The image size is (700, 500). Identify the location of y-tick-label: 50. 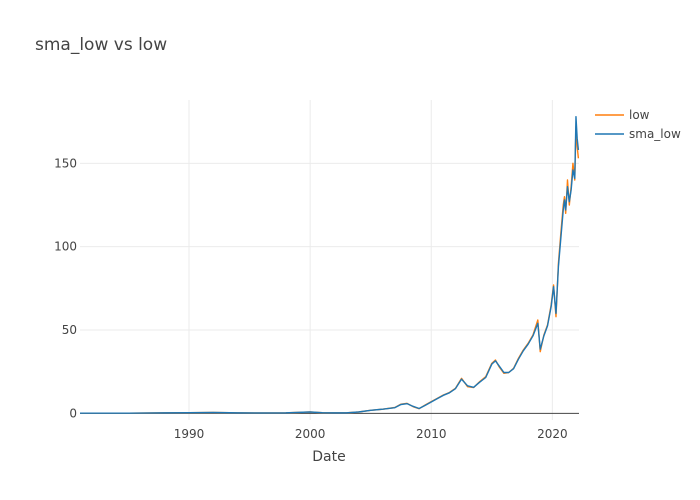
(69, 330).